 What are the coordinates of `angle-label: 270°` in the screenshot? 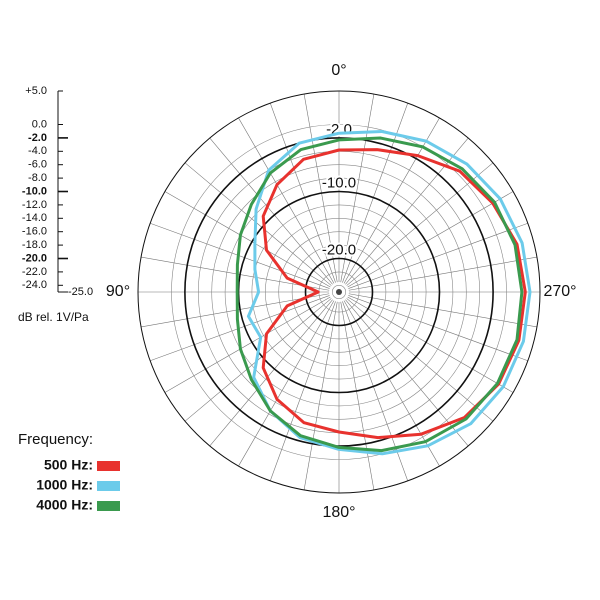 It's located at (559, 291).